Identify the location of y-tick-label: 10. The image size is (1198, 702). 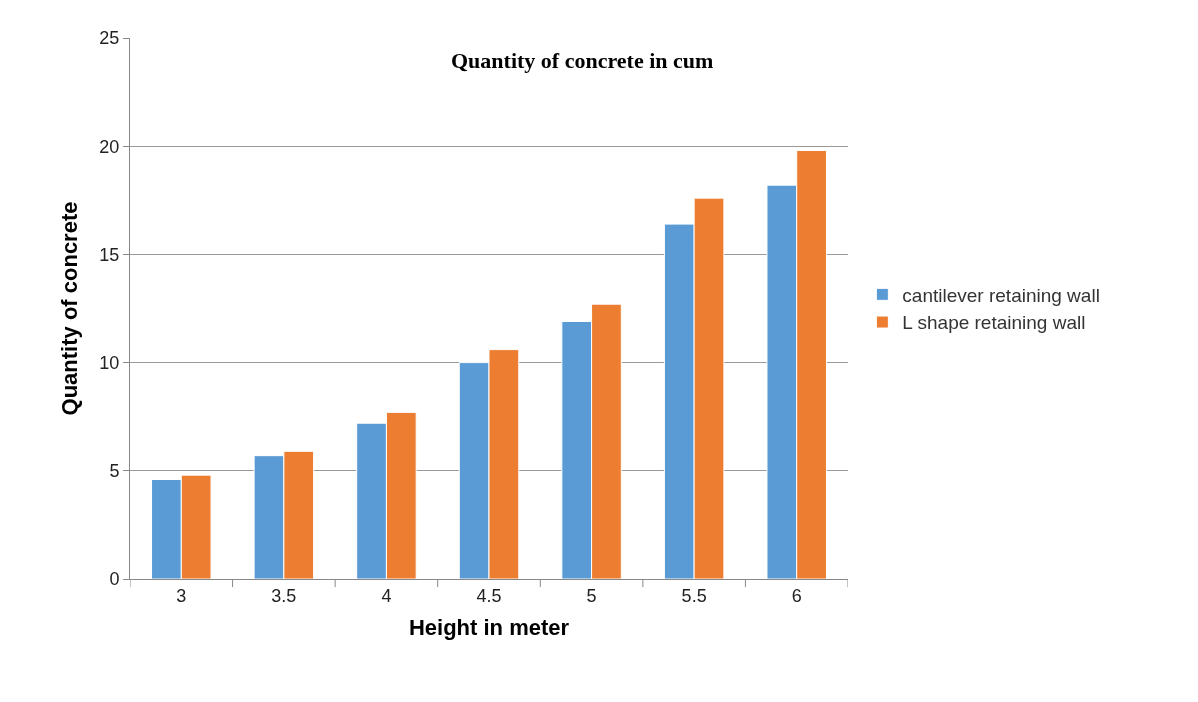
(109, 362).